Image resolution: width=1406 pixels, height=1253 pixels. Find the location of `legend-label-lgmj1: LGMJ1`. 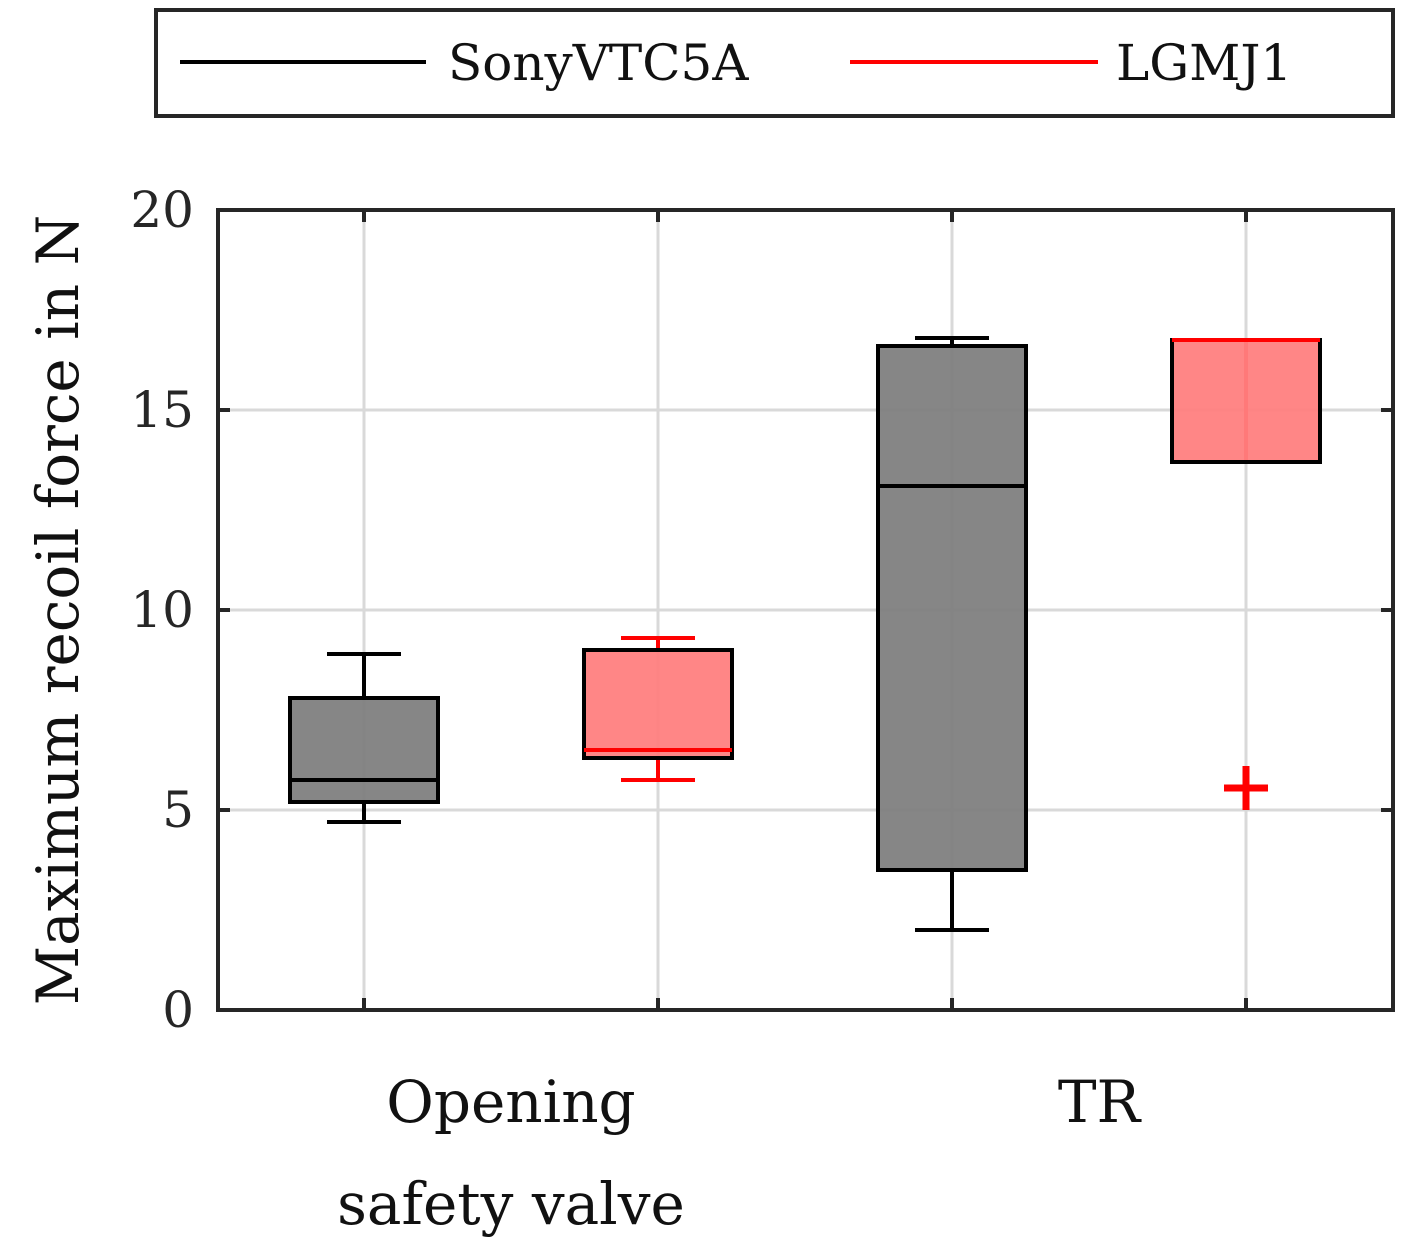

legend-label-lgmj1: LGMJ1 is located at coordinates (1204, 63).